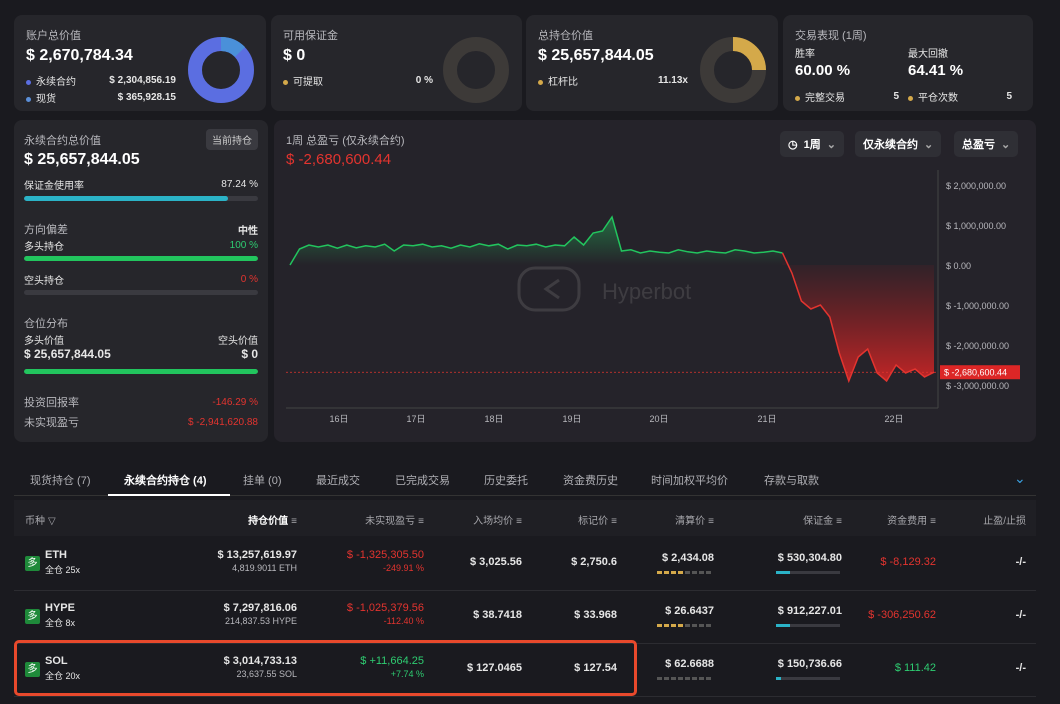  Describe the element at coordinates (260, 621) in the screenshot. I see `position-size: 214,837.53 HYPE` at that location.